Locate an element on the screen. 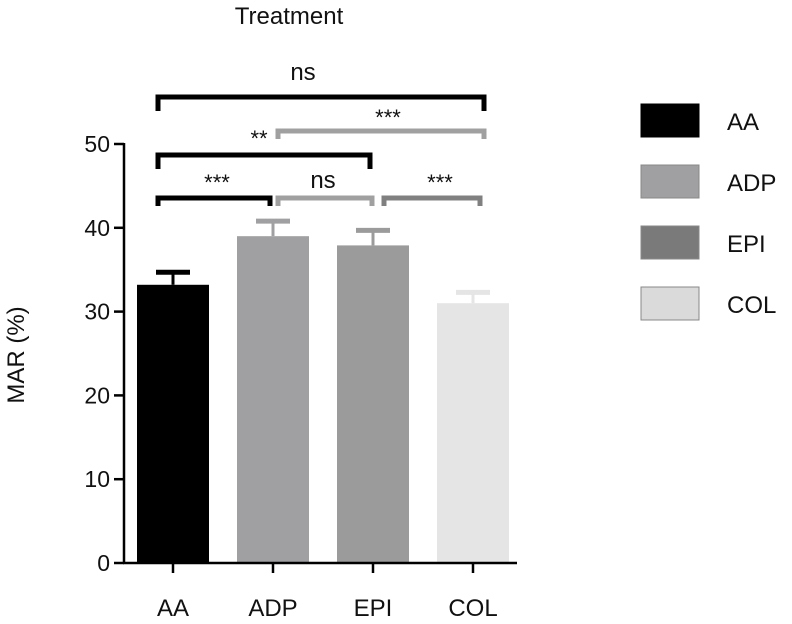 This screenshot has height=624, width=792. legend-label: COL is located at coordinates (751, 305).